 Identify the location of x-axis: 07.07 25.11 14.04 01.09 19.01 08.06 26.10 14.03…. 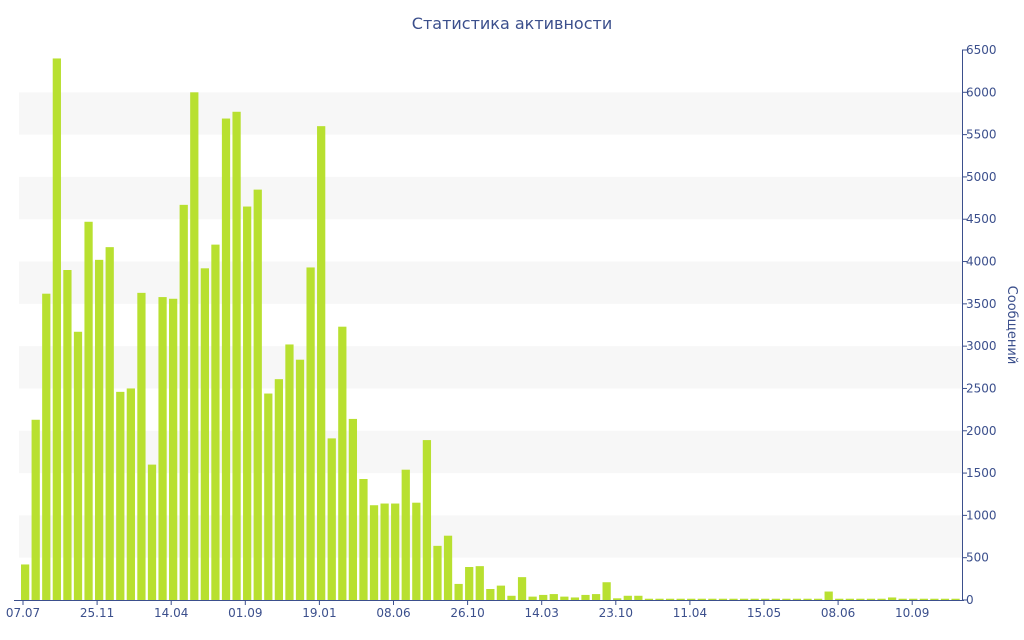
(485, 610).